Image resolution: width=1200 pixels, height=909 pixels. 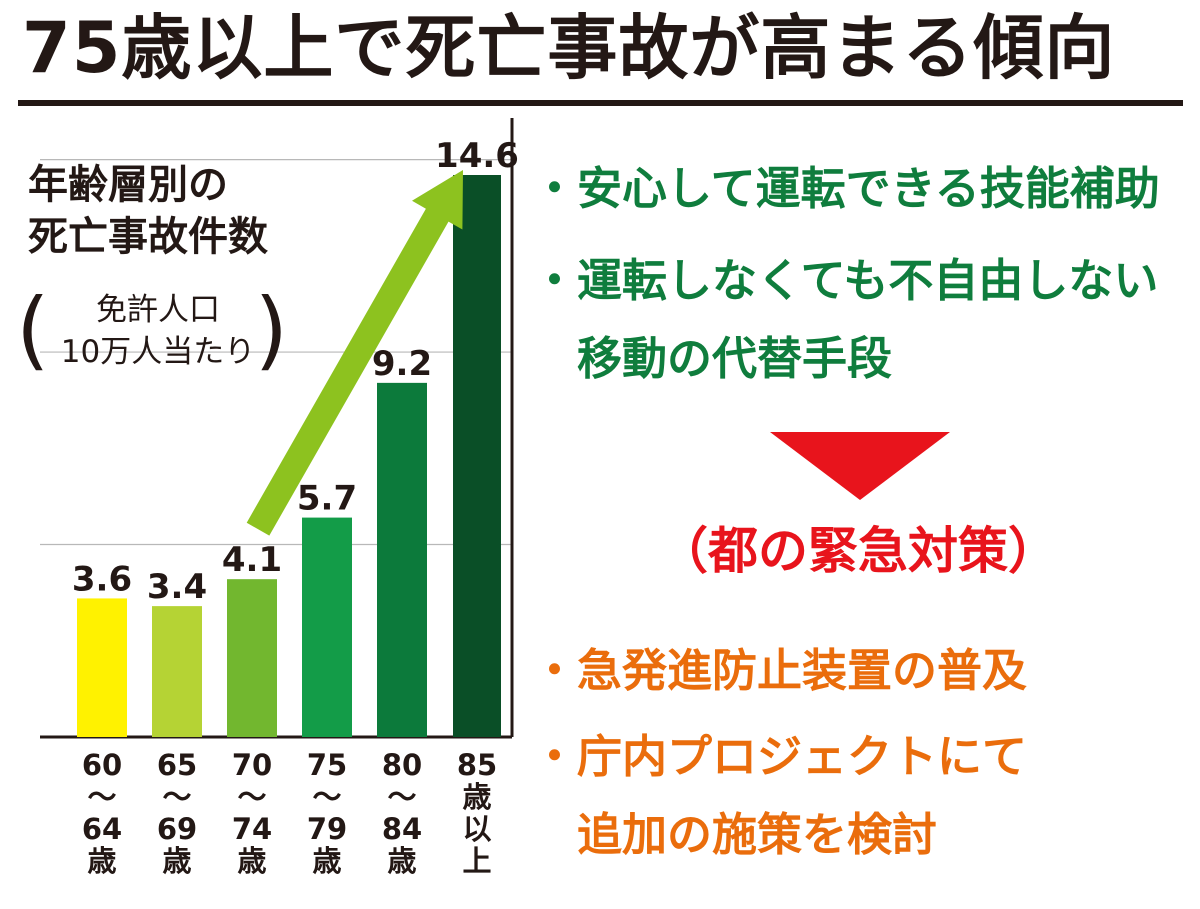 What do you see at coordinates (252, 829) in the screenshot?
I see `category-label-3-3: 74` at bounding box center [252, 829].